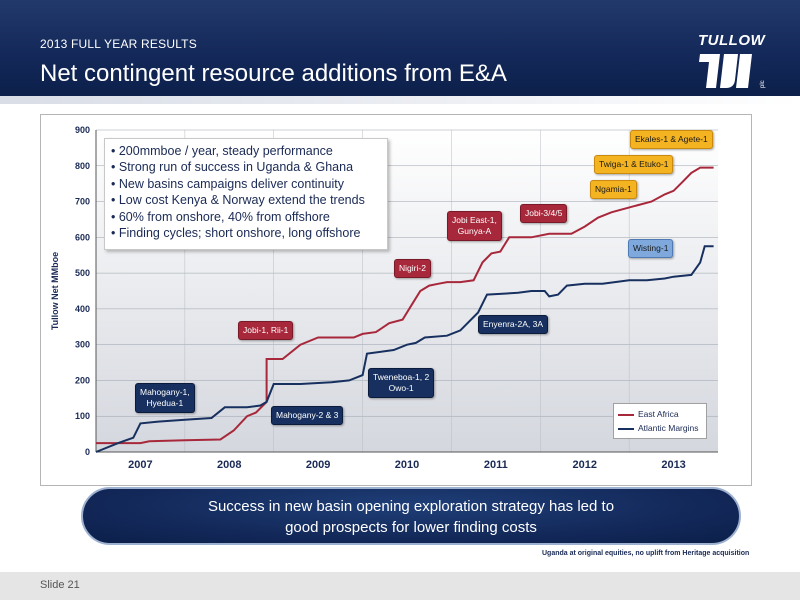  Describe the element at coordinates (651, 248) in the screenshot. I see `callout-wisting: Wisting-1` at that location.